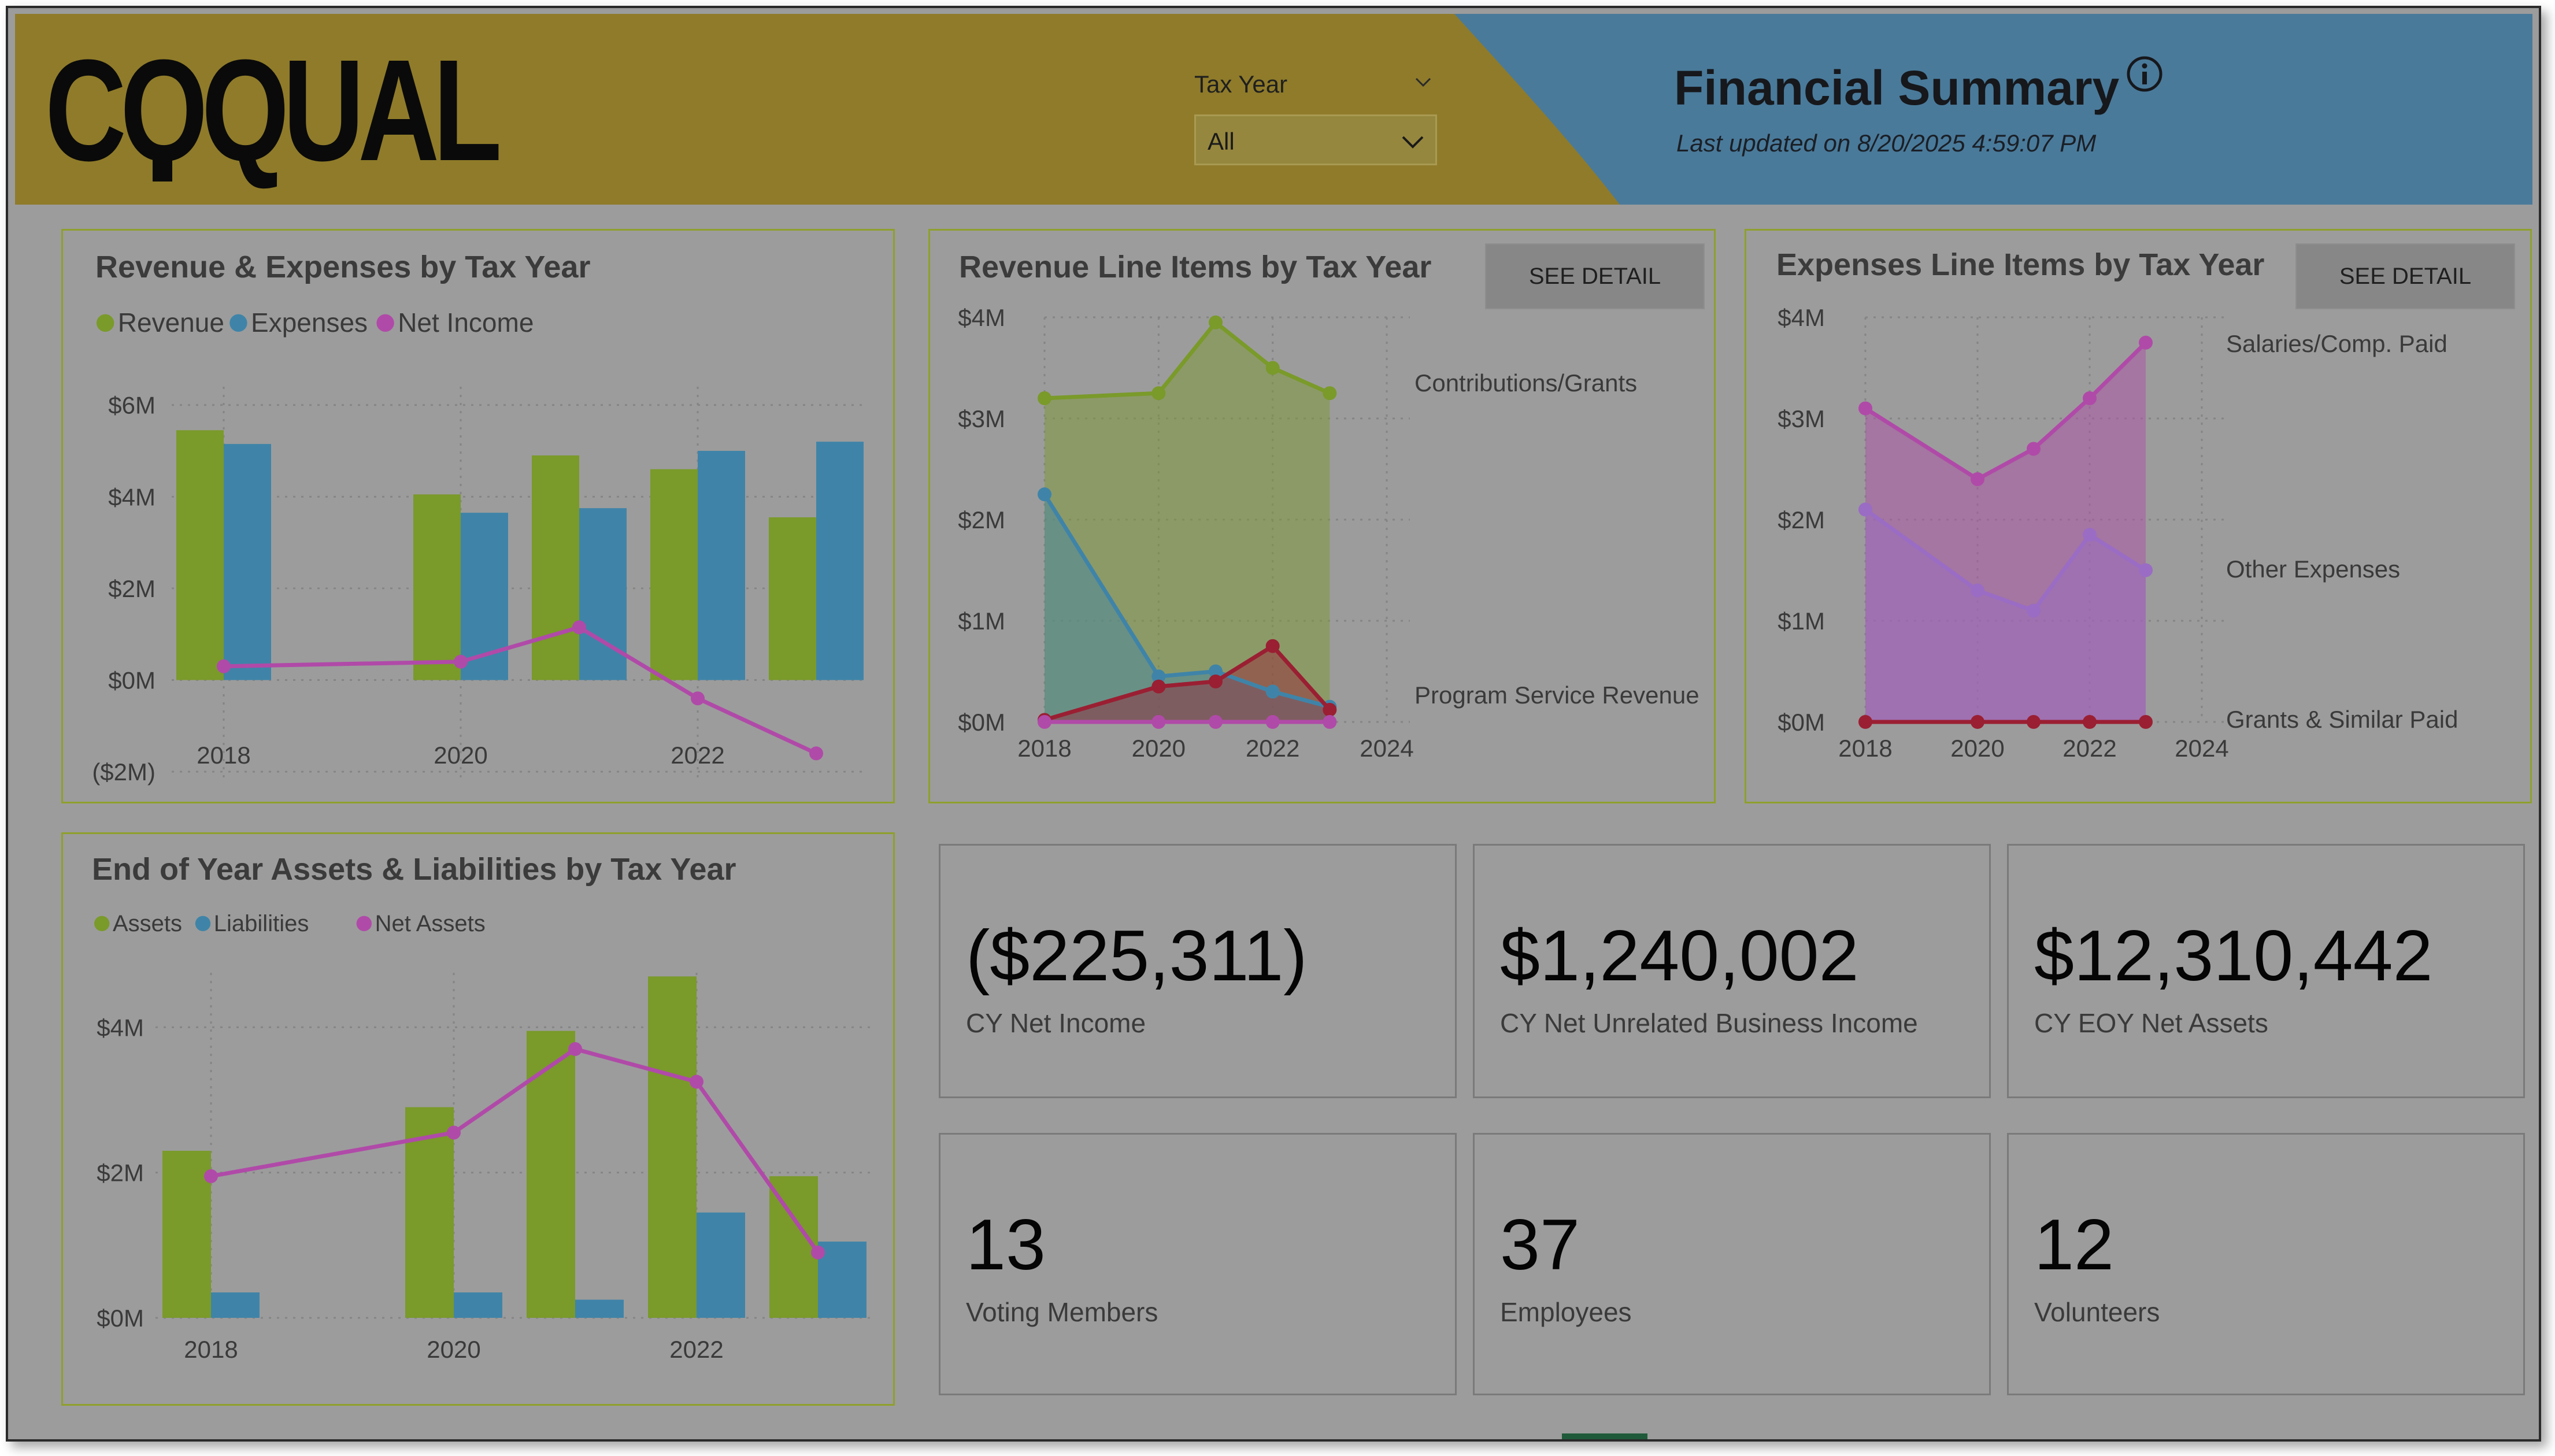 This screenshot has width=2555, height=1456. Describe the element at coordinates (1137, 956) in the screenshot. I see `kpi-value: ($225,311)` at that location.